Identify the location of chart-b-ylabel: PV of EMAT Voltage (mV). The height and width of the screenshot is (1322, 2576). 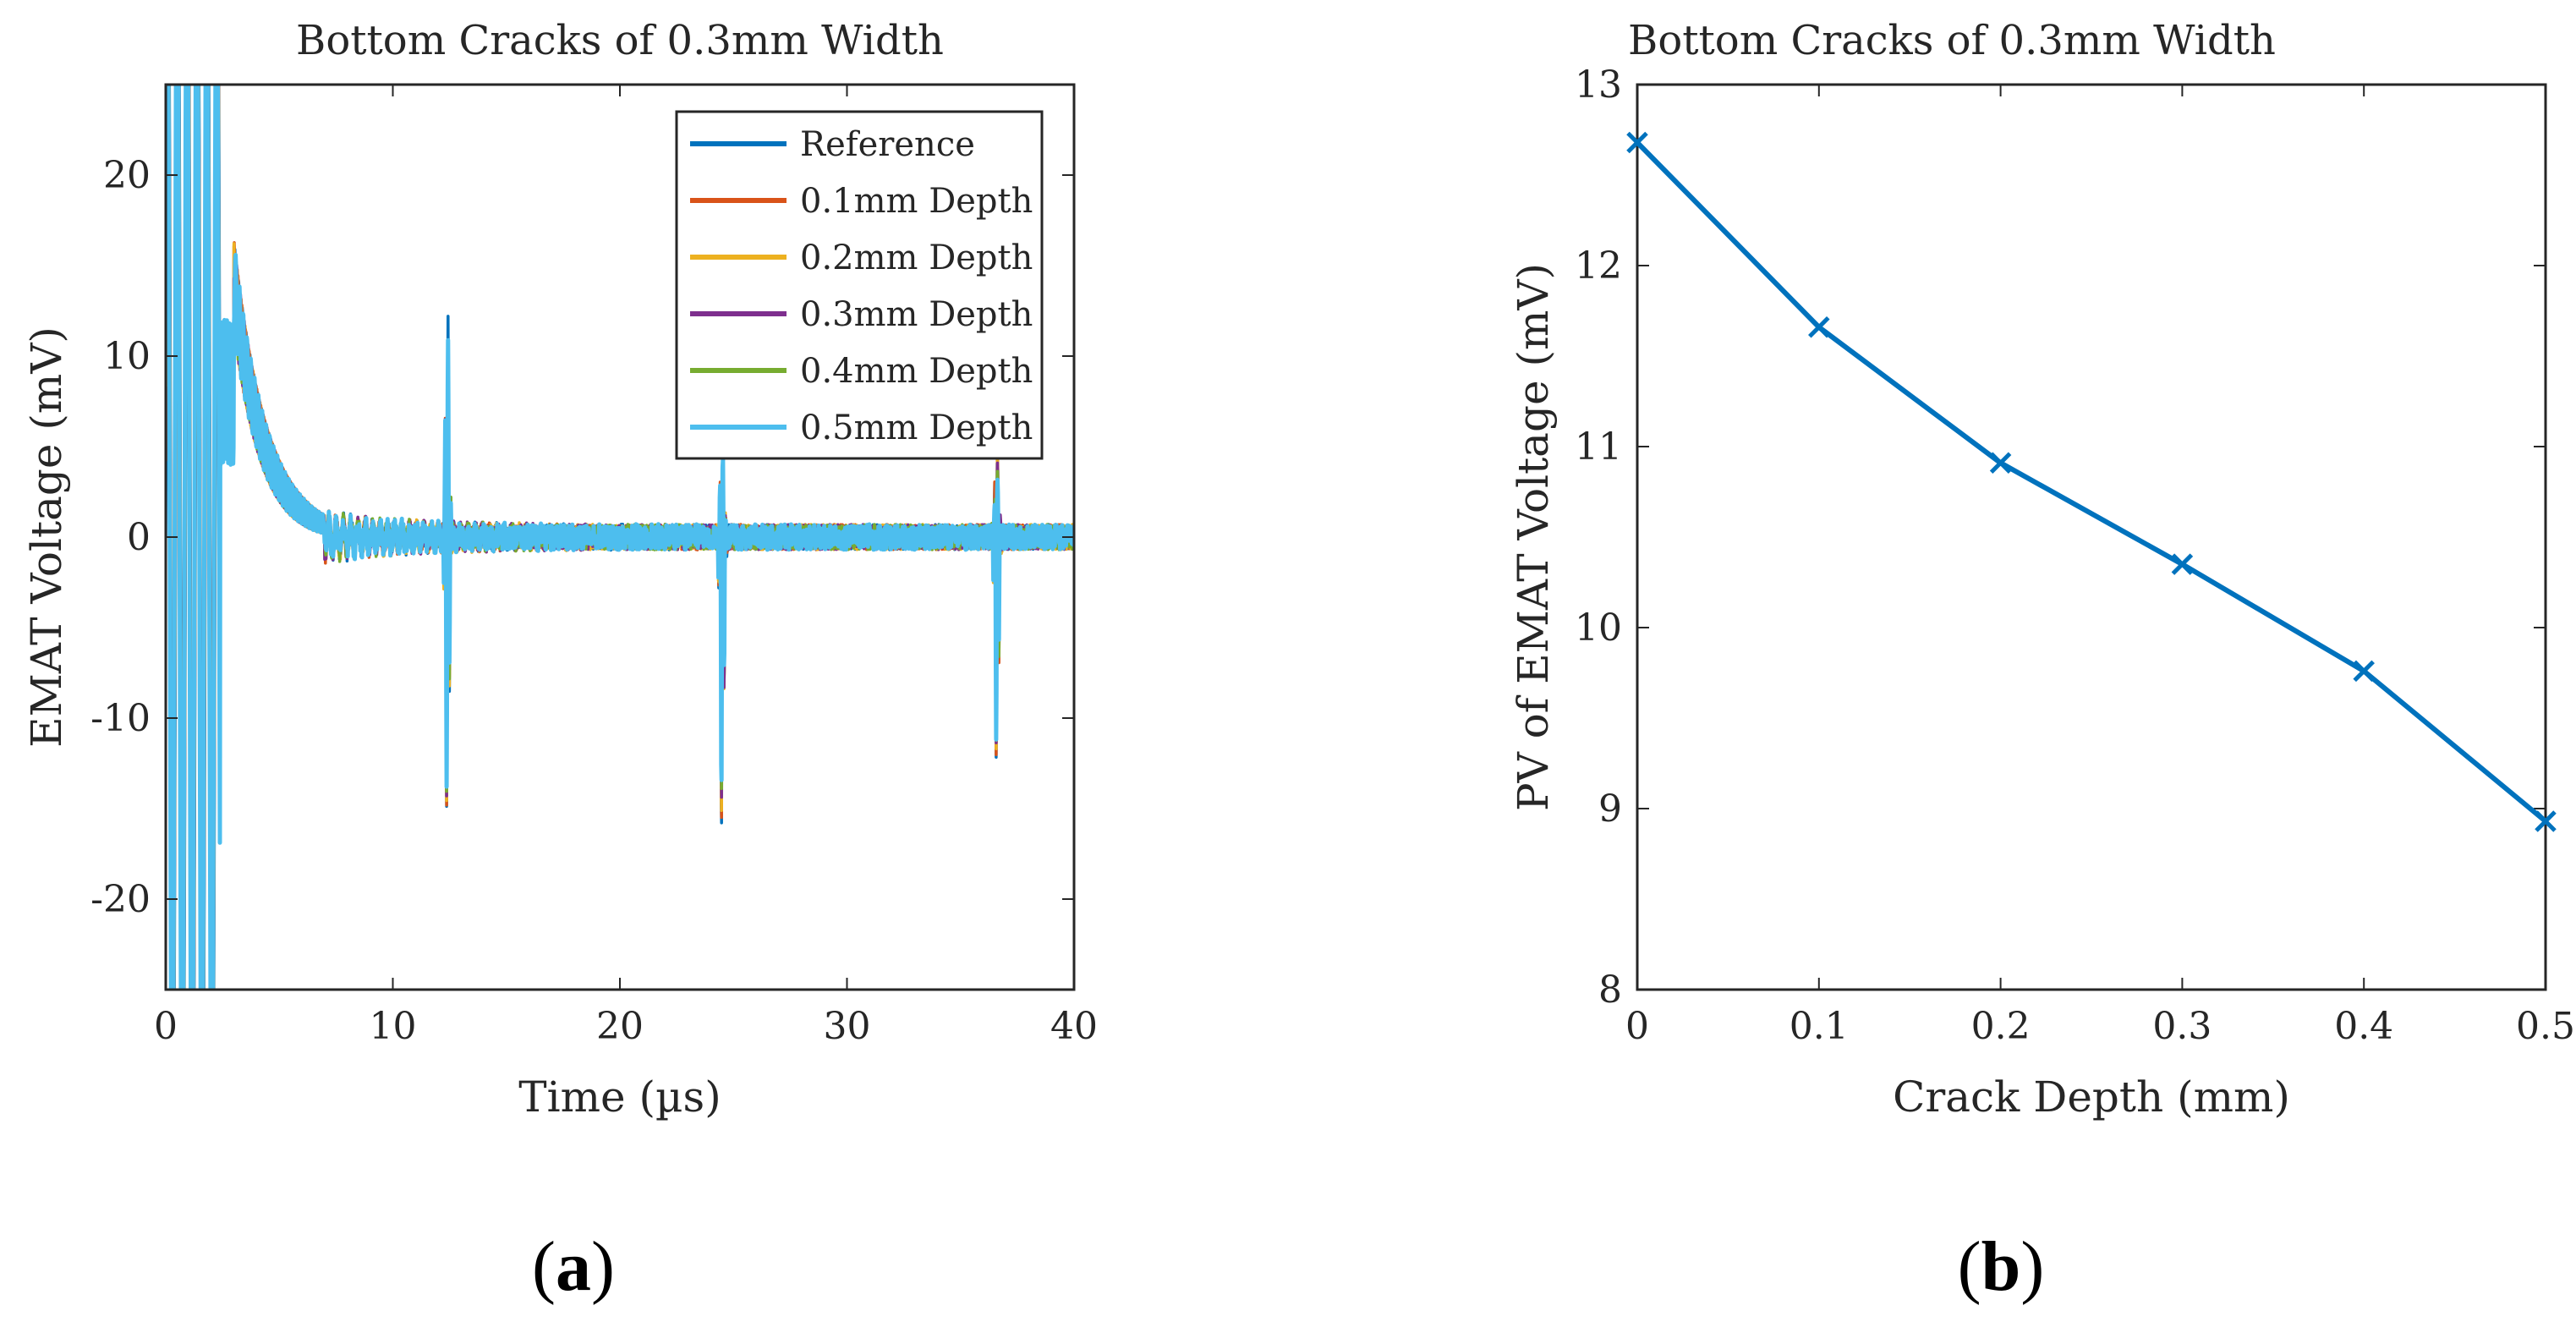
(1533, 537).